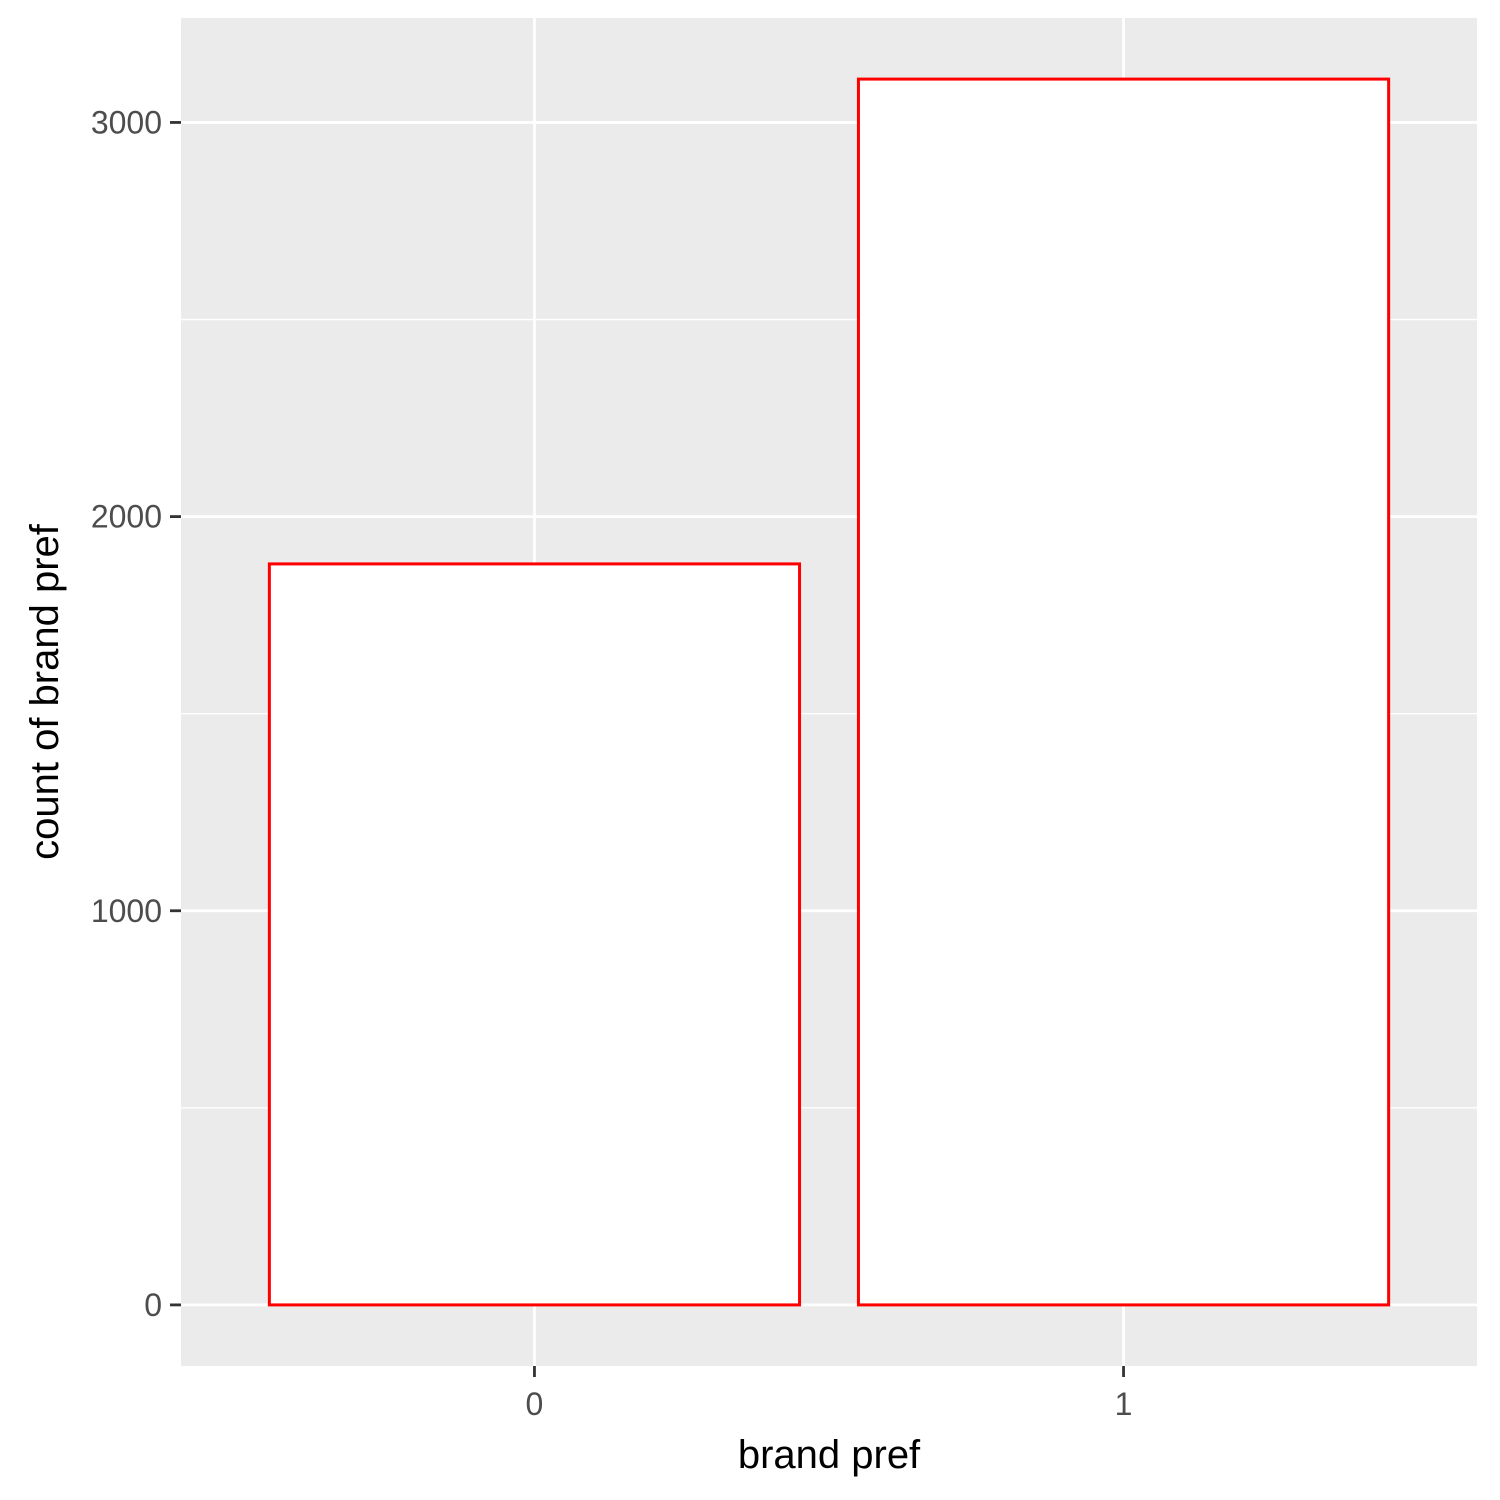  What do you see at coordinates (126, 911) in the screenshot?
I see `y-tick-label: 1000` at bounding box center [126, 911].